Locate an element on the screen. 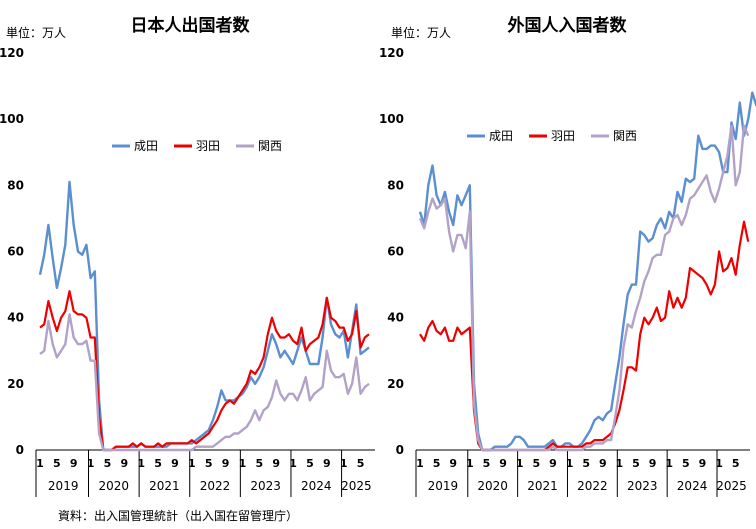 This screenshot has width=756, height=529. chart-title: 外国人入国者数 is located at coordinates (568, 25).